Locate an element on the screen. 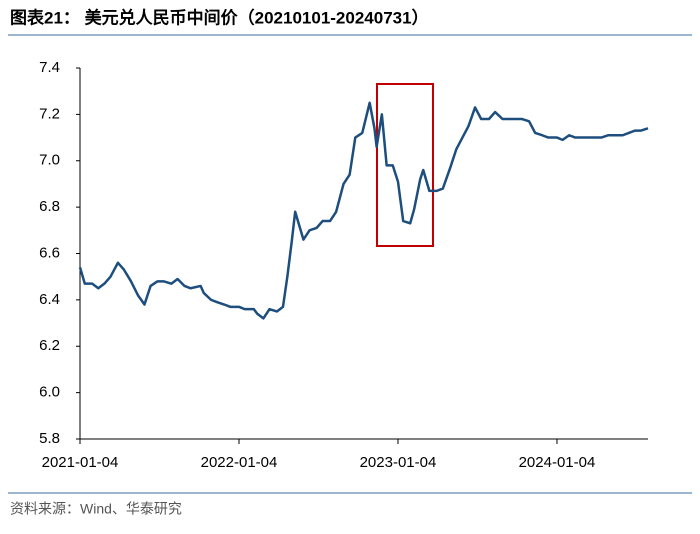 Image resolution: width=700 pixels, height=534 pixels. y-tick-label: 6.4 is located at coordinates (49, 299).